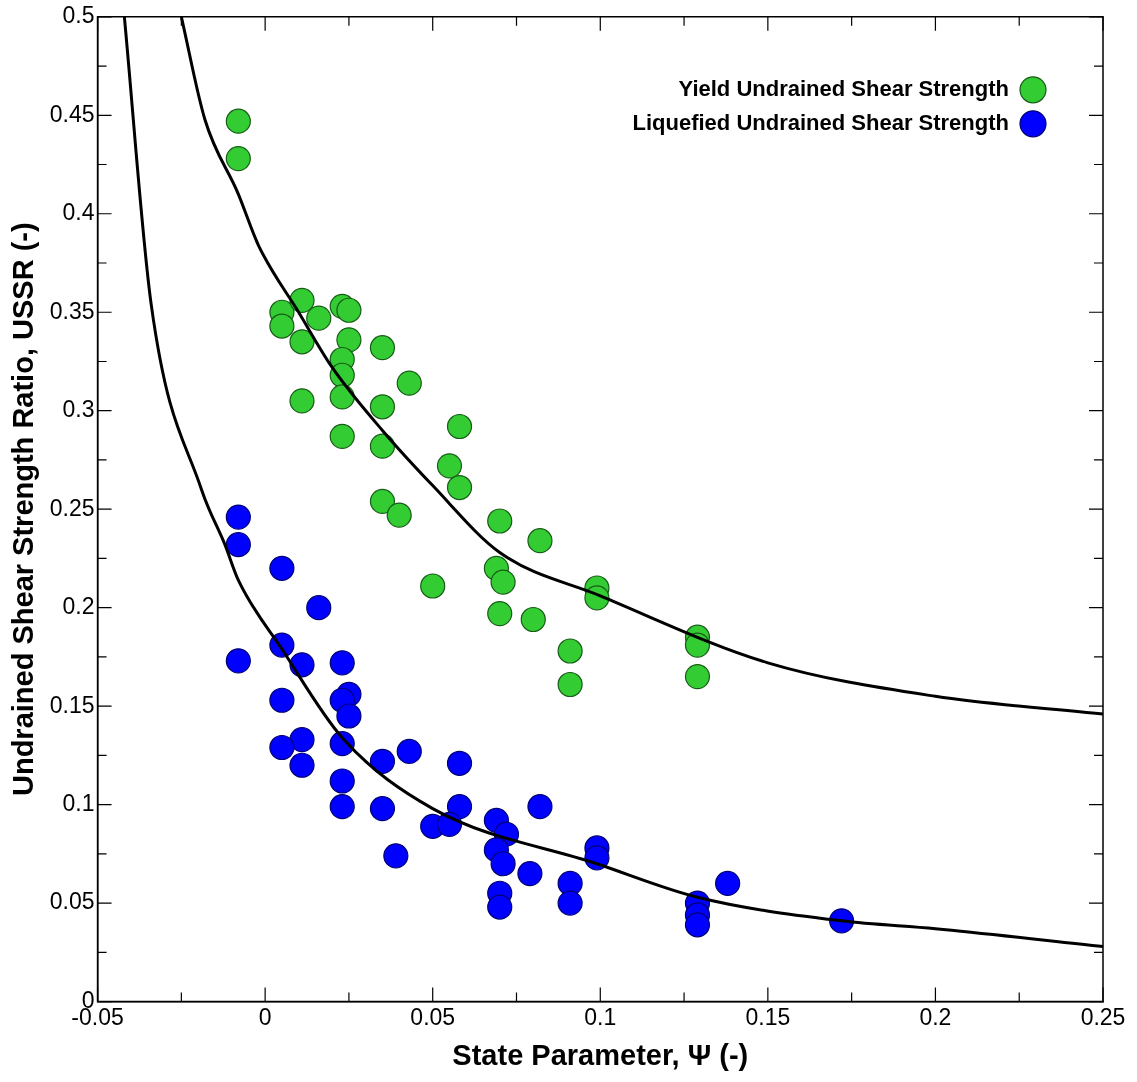 The width and height of the screenshot is (1137, 1082). Describe the element at coordinates (600, 1054) in the screenshot. I see `x-axis-title: State Parameter, Ψ (-)` at that location.